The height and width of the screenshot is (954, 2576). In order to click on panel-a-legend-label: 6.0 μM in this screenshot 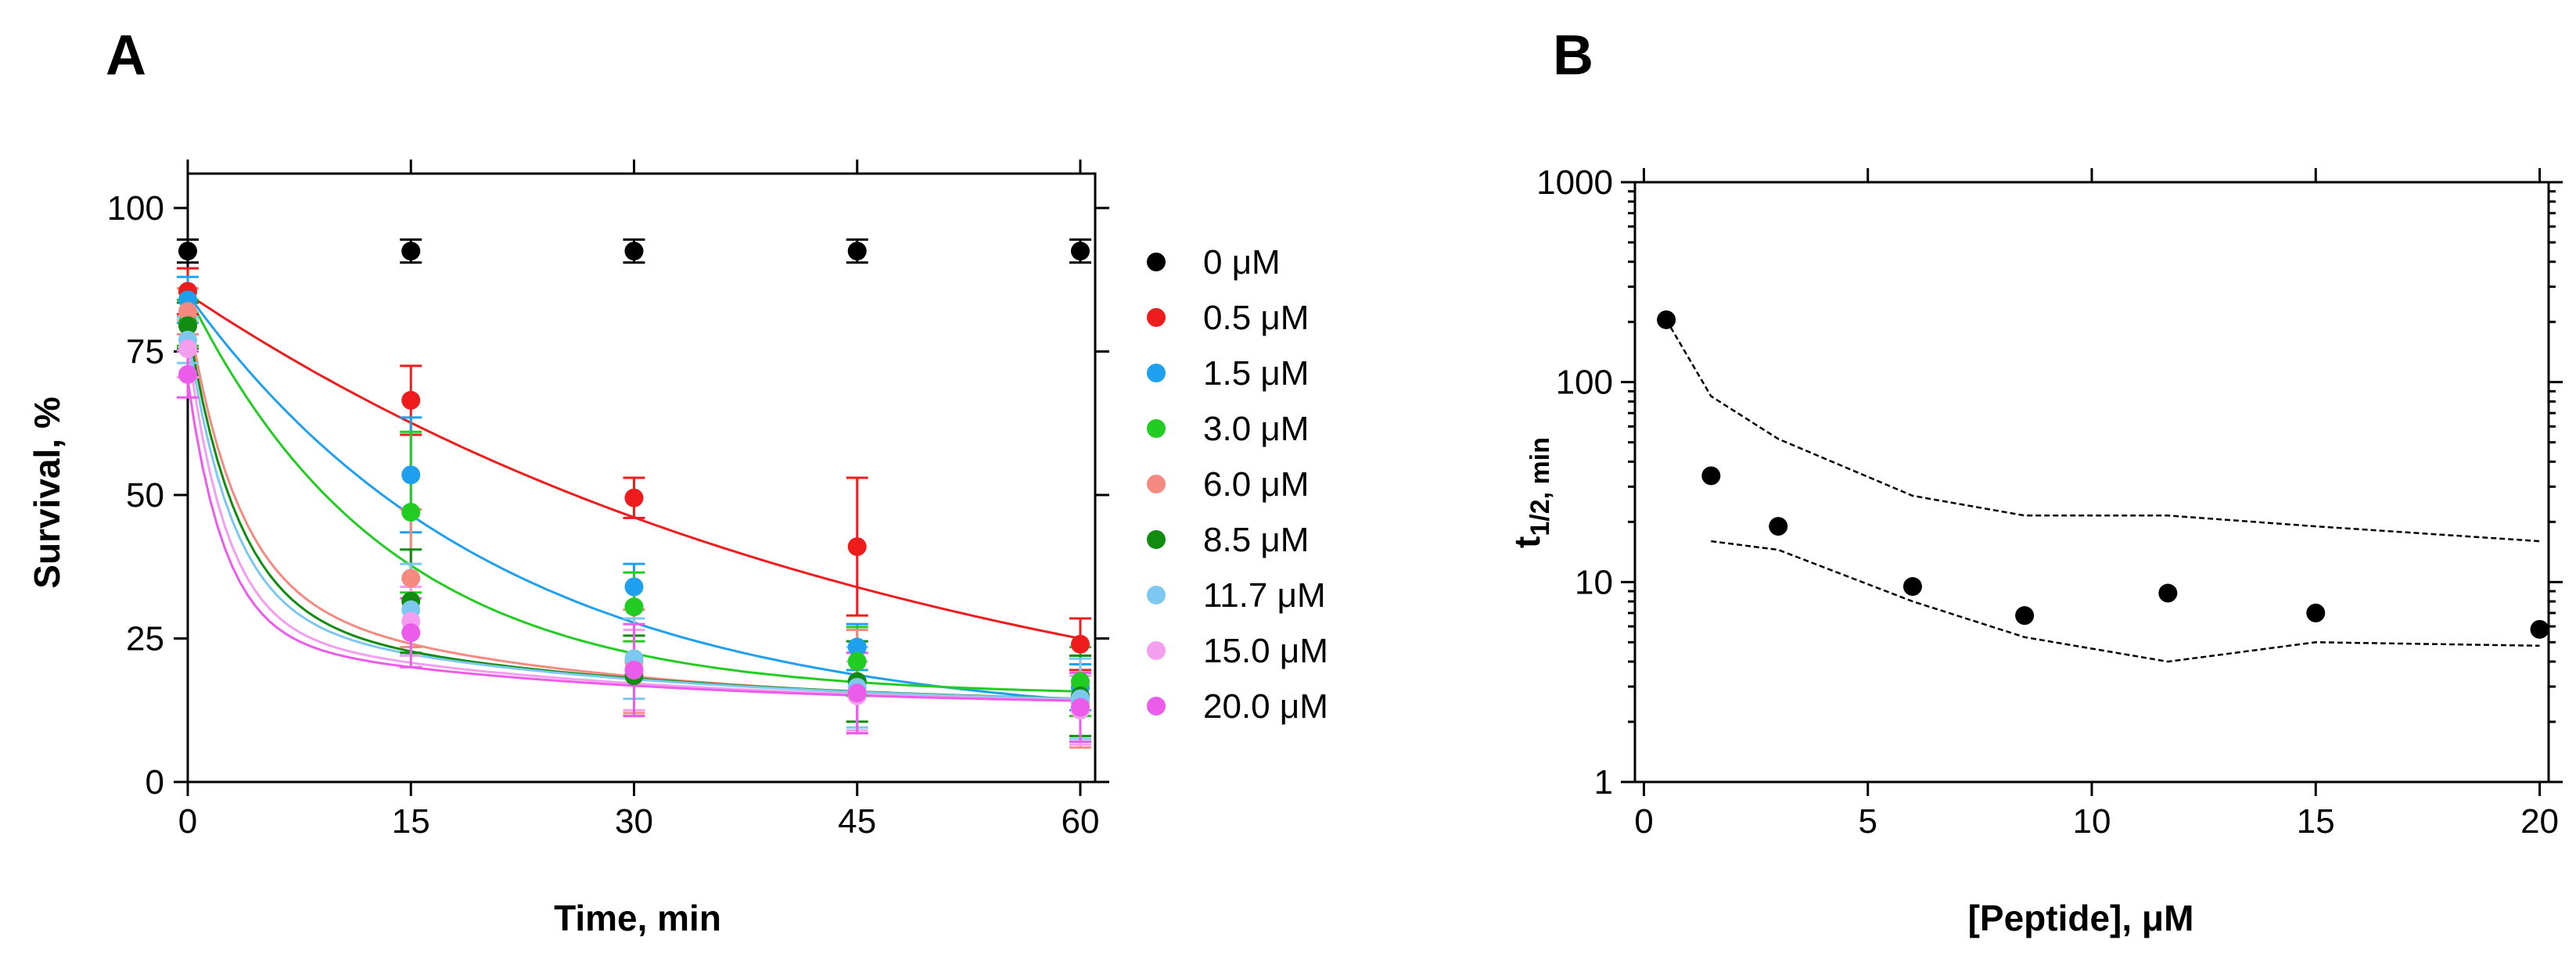, I will do `click(1256, 485)`.